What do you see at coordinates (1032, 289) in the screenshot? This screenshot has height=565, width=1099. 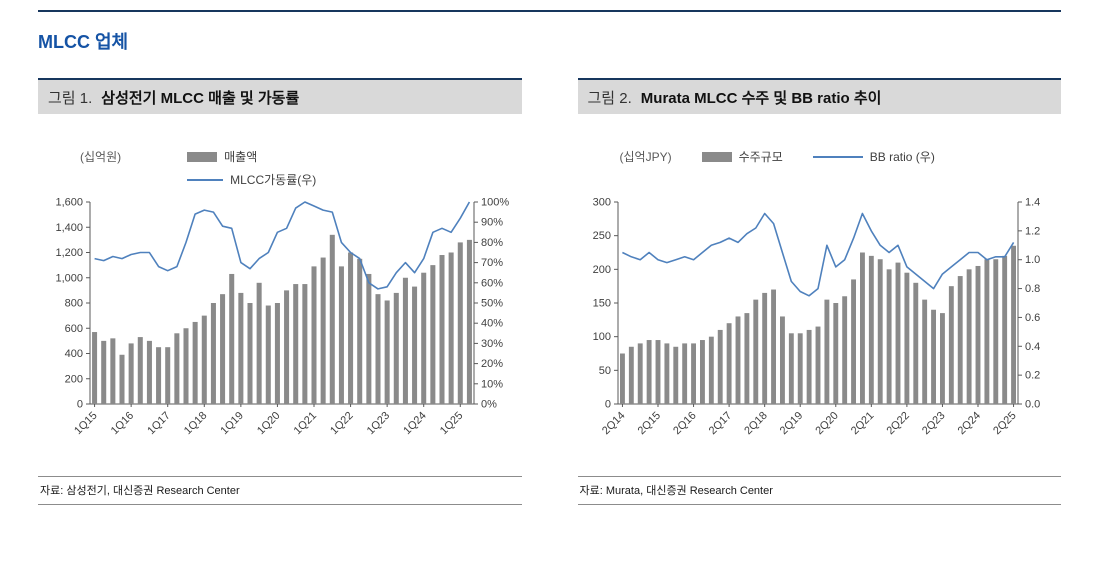 I see `svg-text: 0.8` at bounding box center [1032, 289].